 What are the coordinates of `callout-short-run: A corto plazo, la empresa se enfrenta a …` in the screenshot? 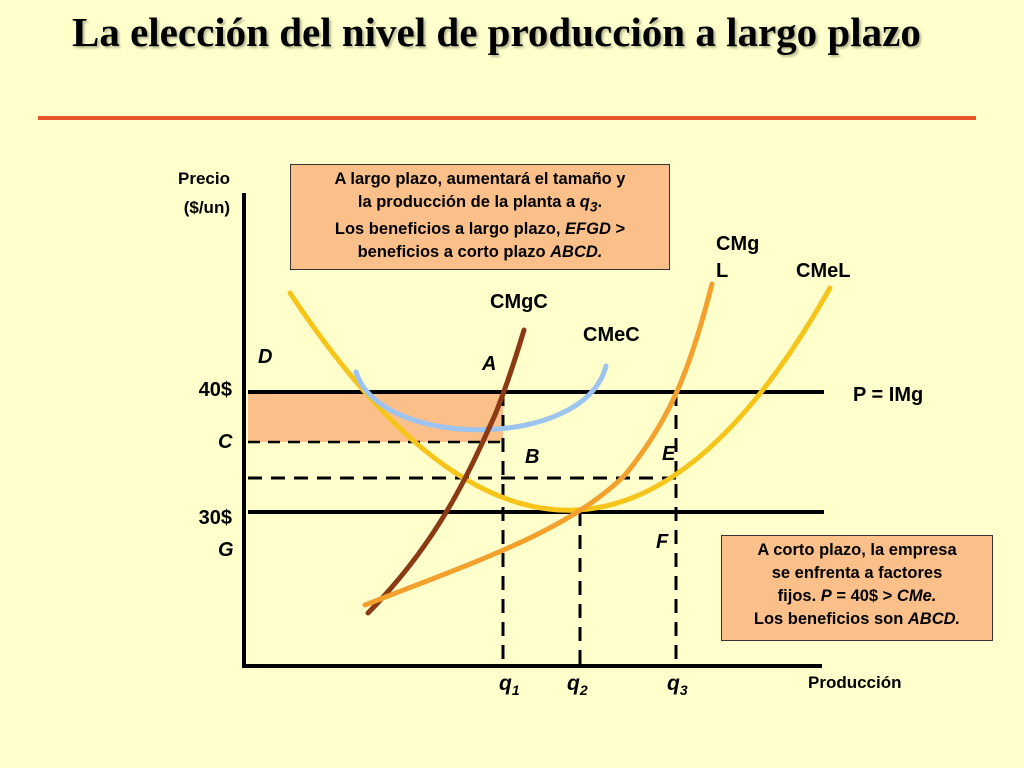 It's located at (857, 588).